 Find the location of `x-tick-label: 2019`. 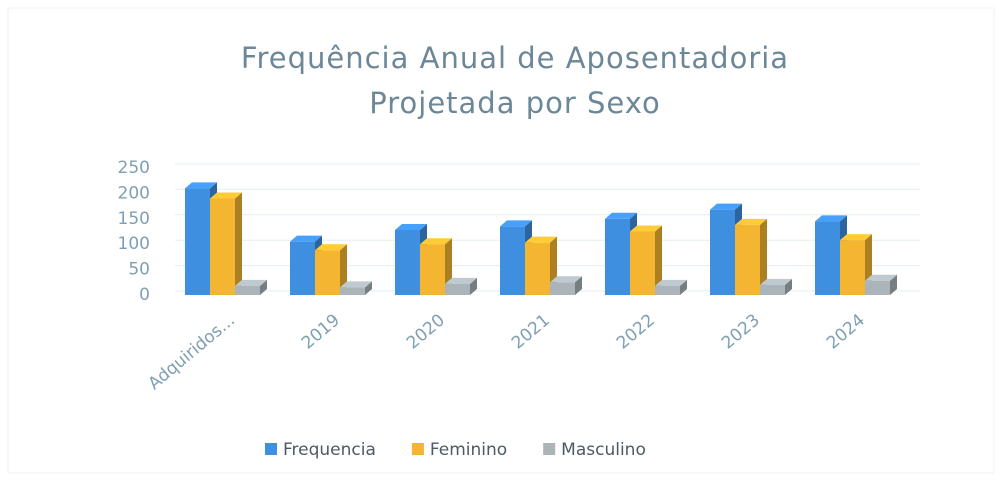

x-tick-label: 2019 is located at coordinates (321, 331).